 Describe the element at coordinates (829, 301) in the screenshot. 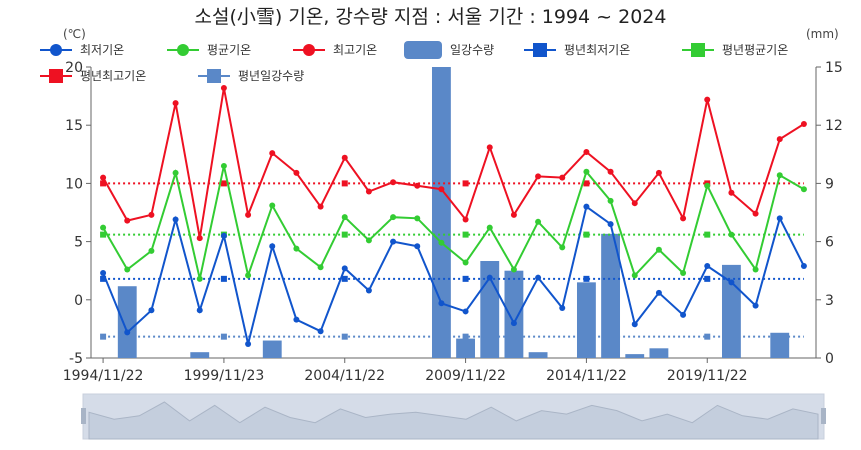

I see `right-tick-label: 3` at that location.